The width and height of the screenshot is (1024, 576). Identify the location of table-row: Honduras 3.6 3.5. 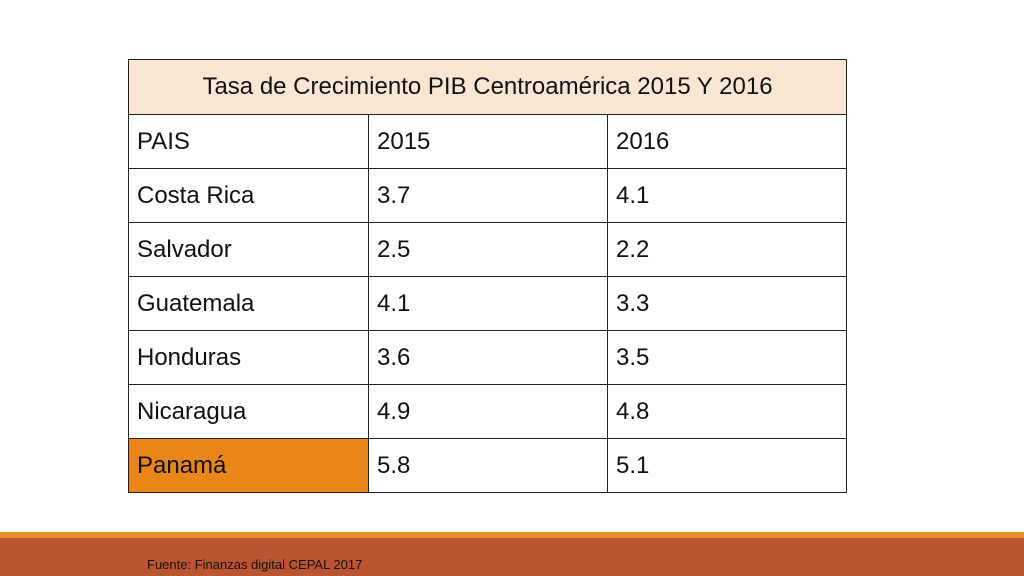
(488, 357).